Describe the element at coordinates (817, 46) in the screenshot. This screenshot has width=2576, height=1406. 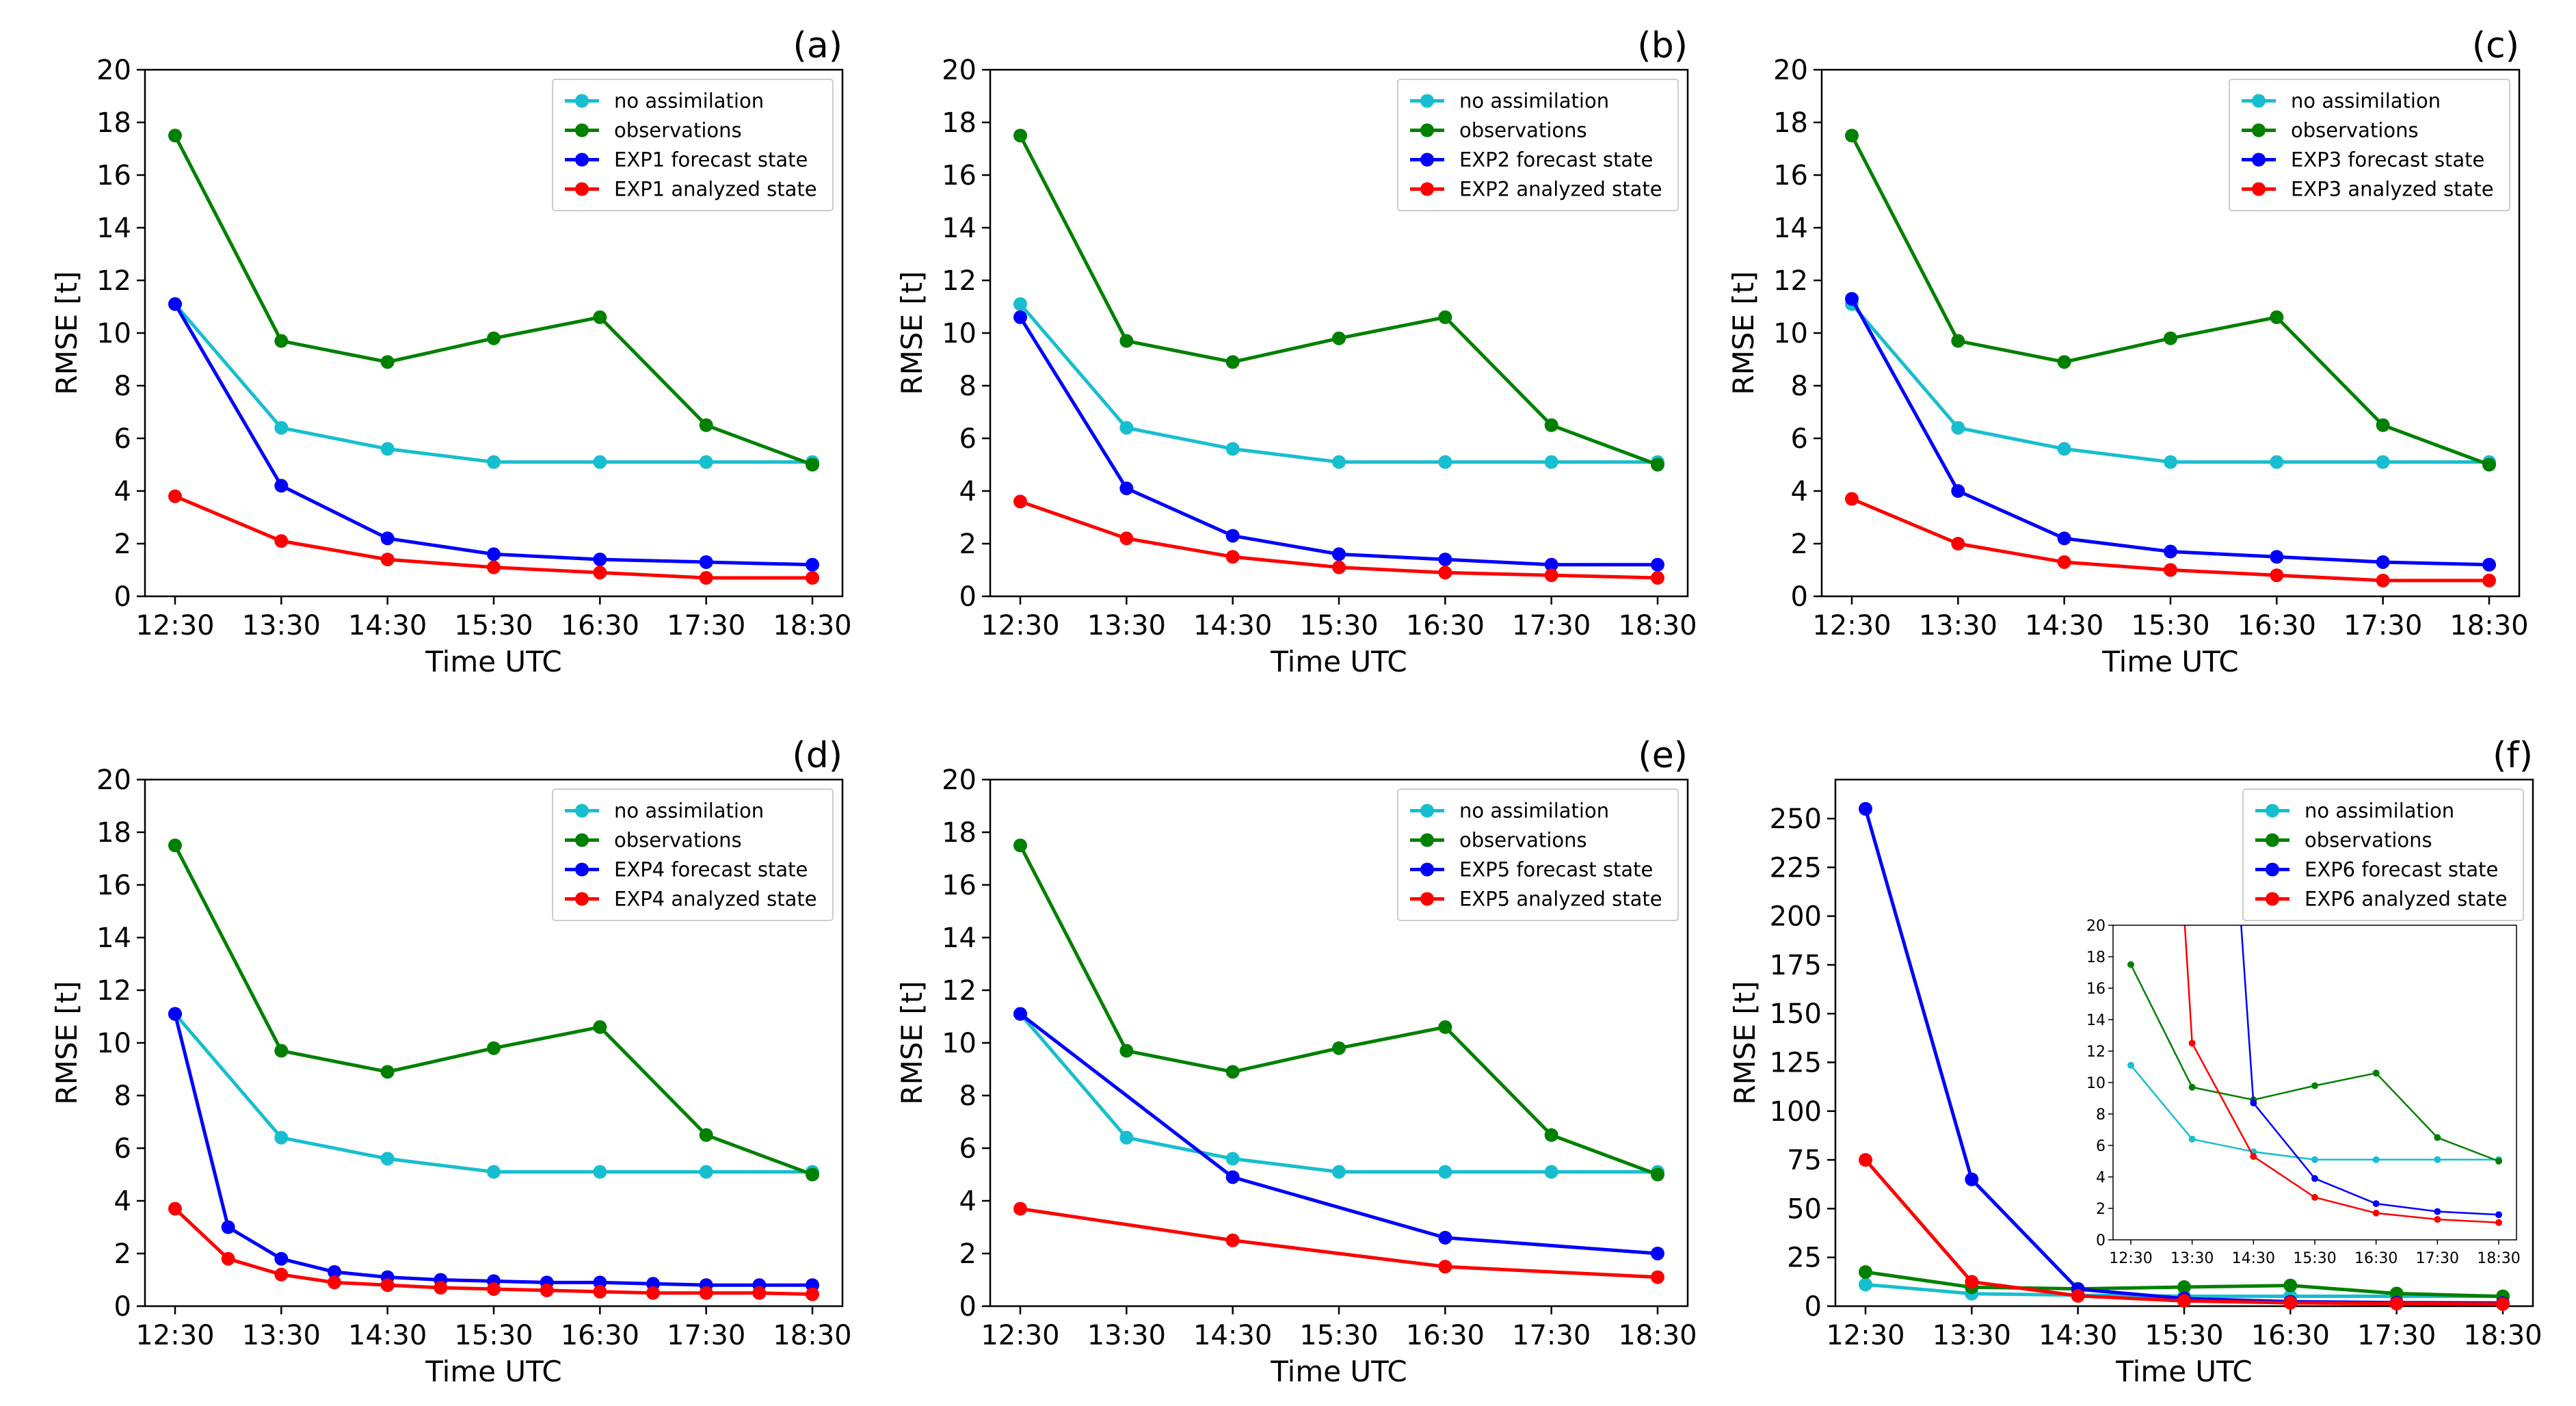
I see `panel-label: (a)` at that location.